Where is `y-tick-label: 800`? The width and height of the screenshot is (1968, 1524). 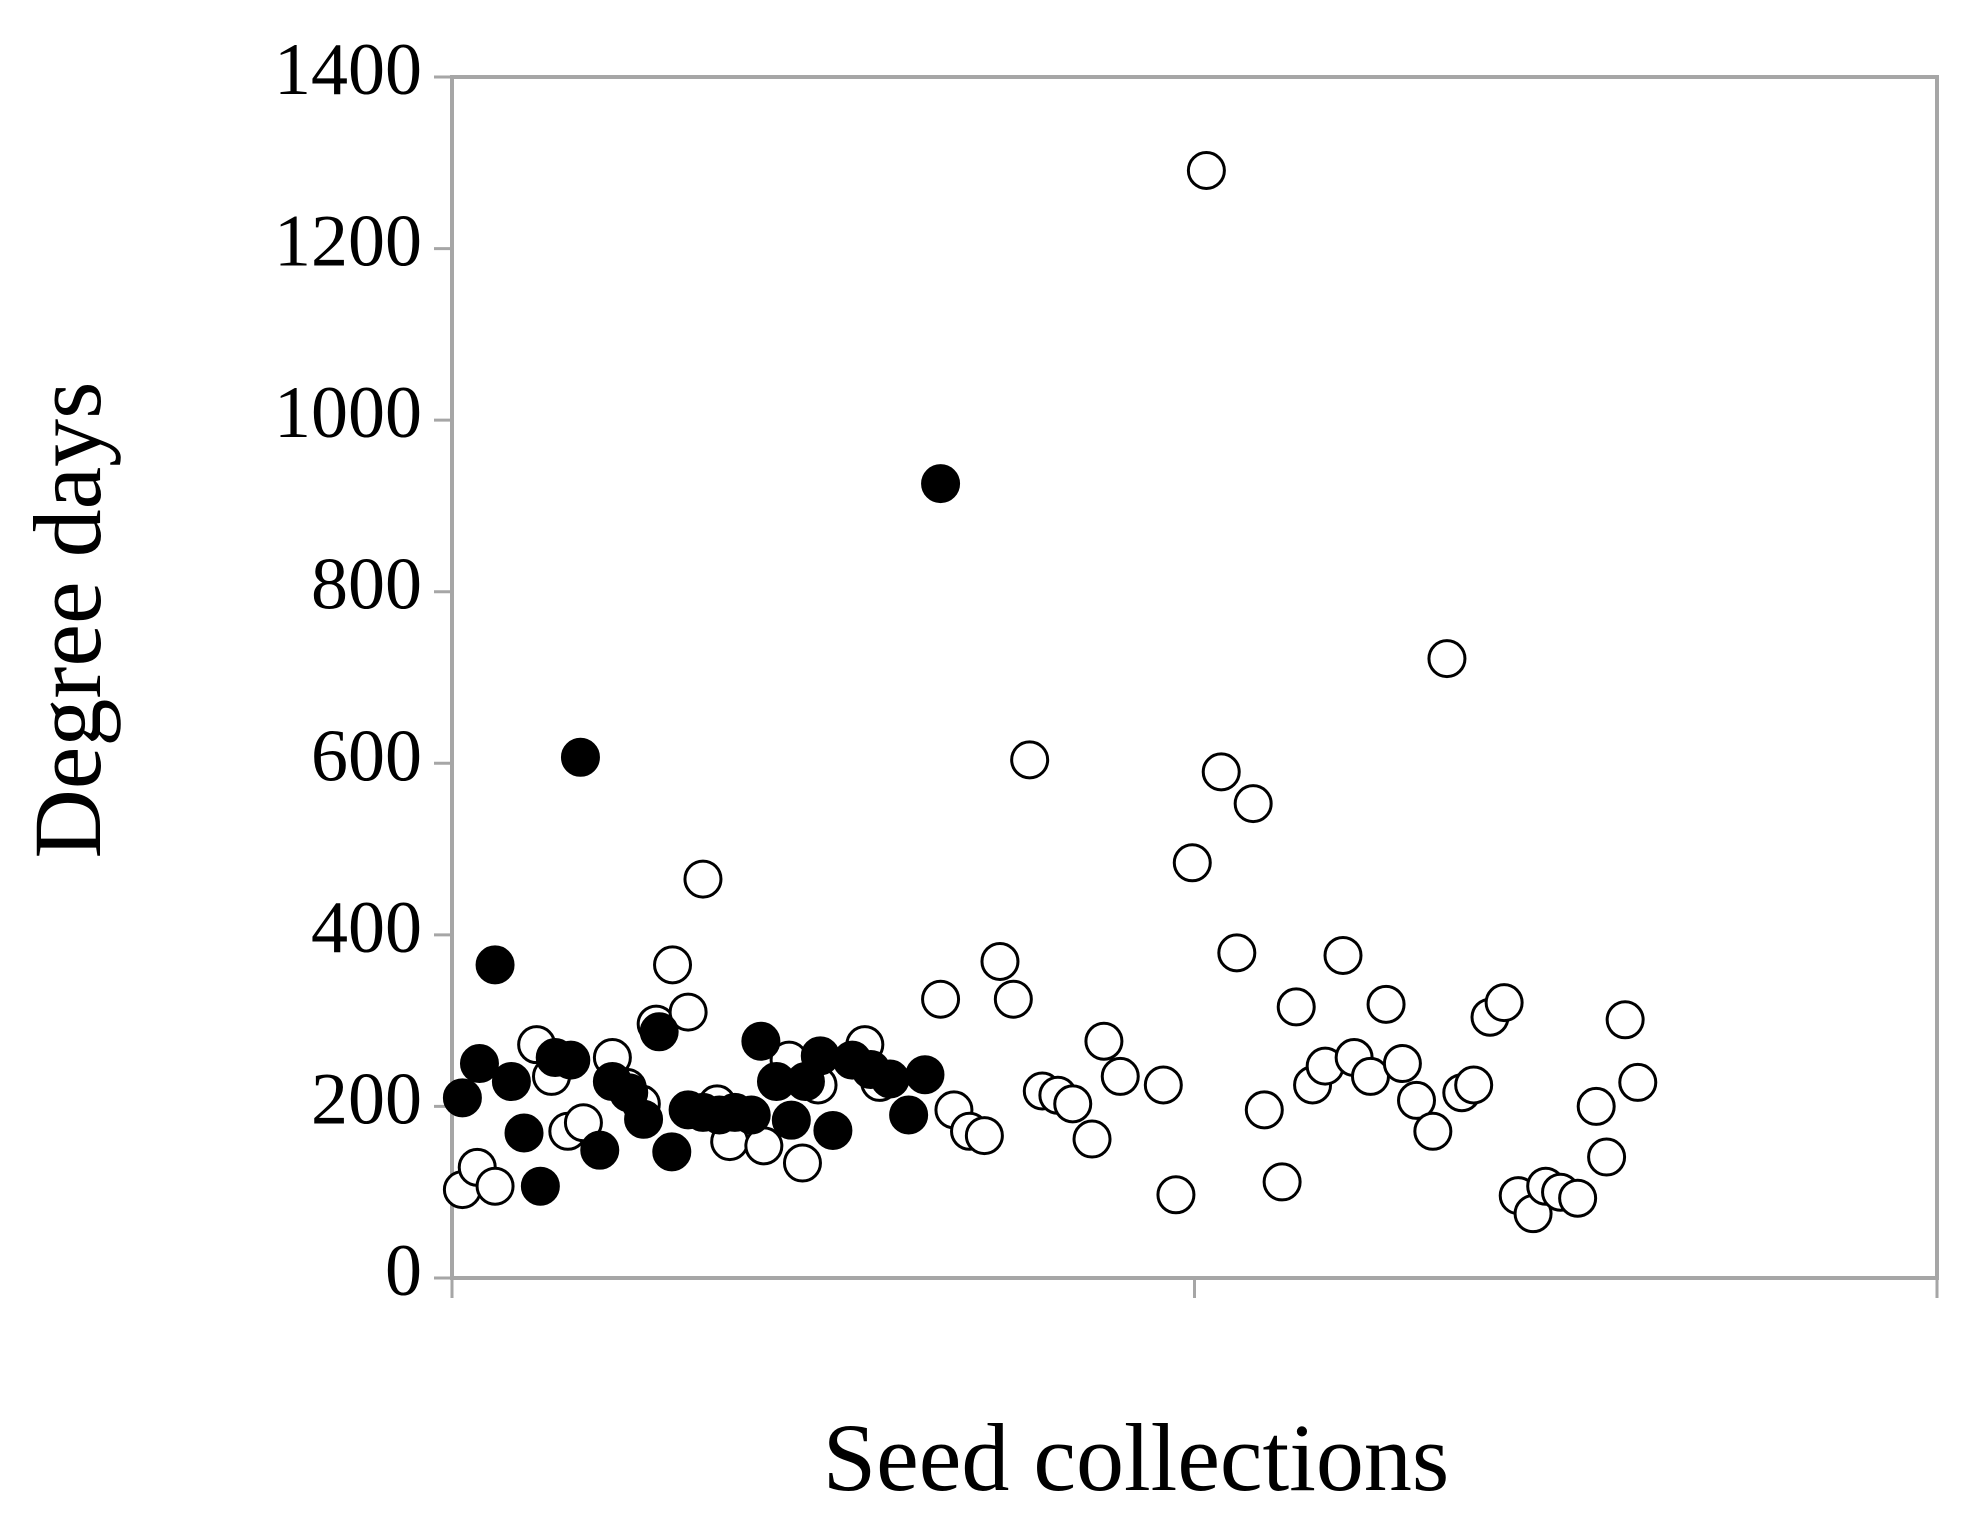 y-tick-label: 800 is located at coordinates (366, 585).